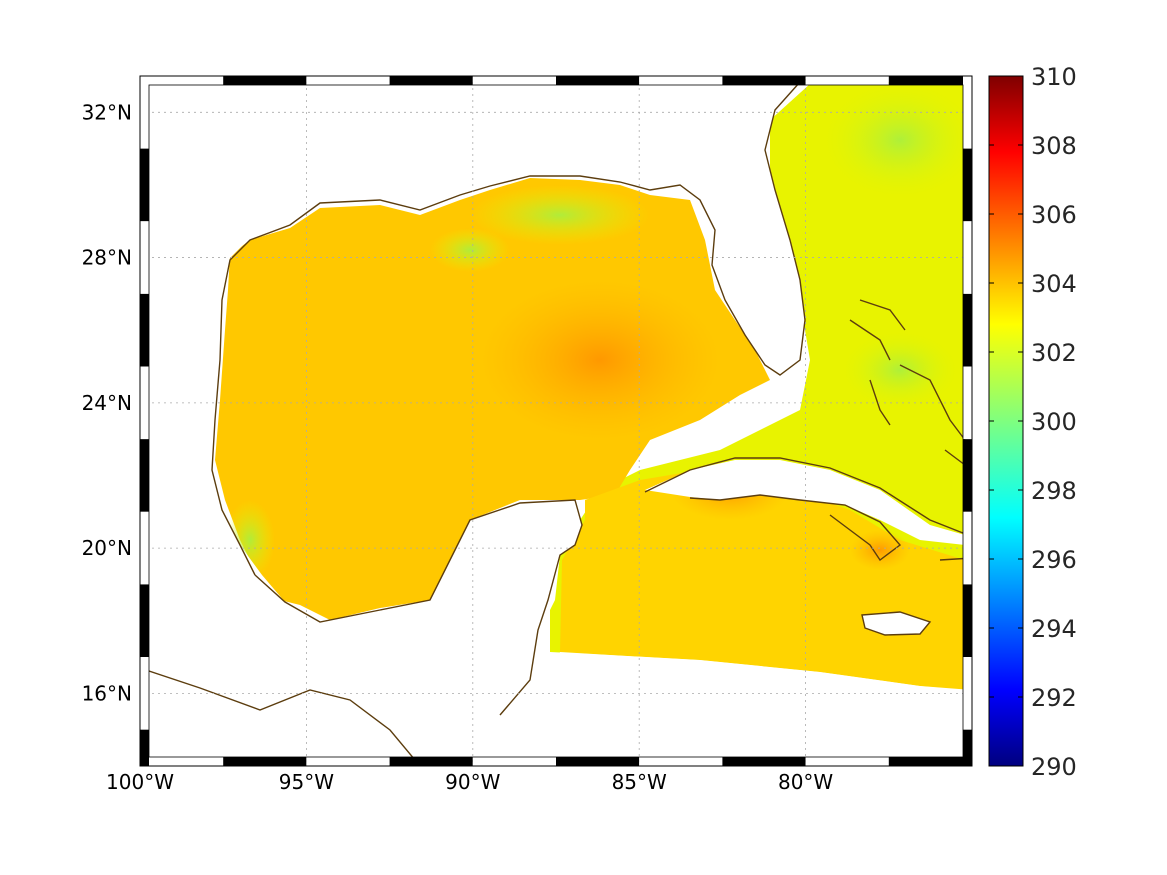 This screenshot has height=875, width=1167. Describe the element at coordinates (1054, 146) in the screenshot. I see `colorbar-tick-label: 308` at that location.